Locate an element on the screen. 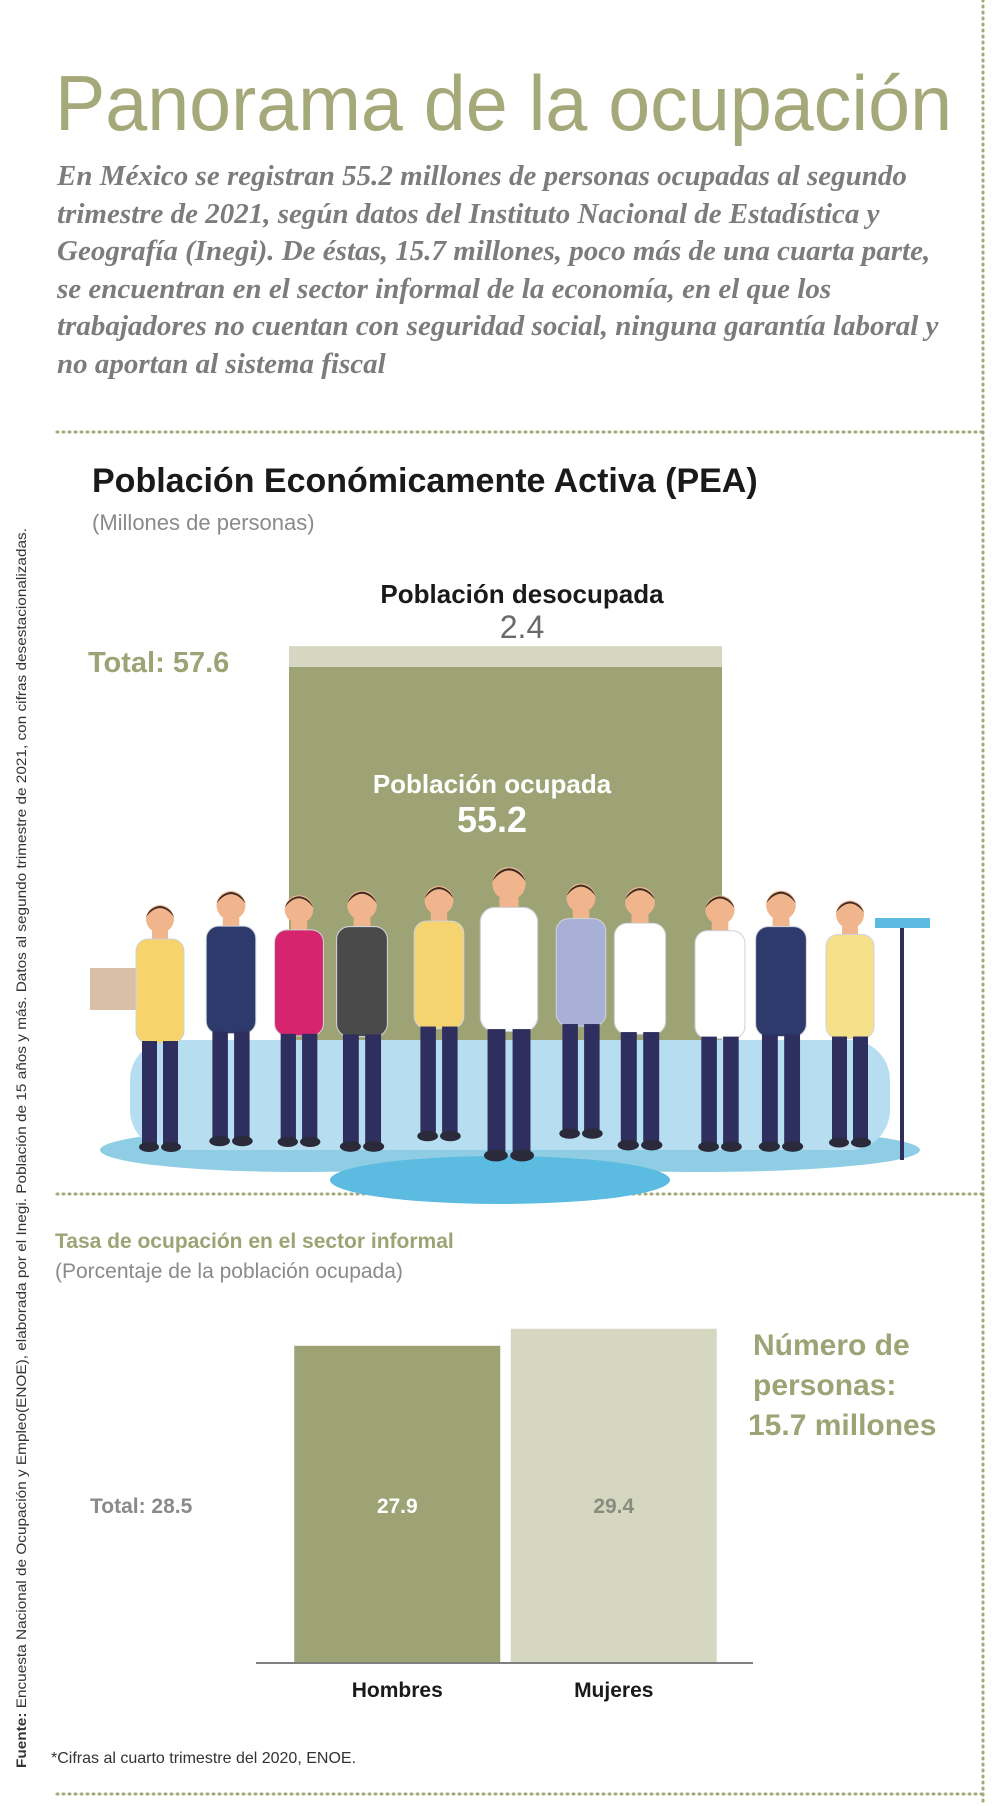 The height and width of the screenshot is (1806, 996). source-label: Fuente: is located at coordinates (21, 1740).